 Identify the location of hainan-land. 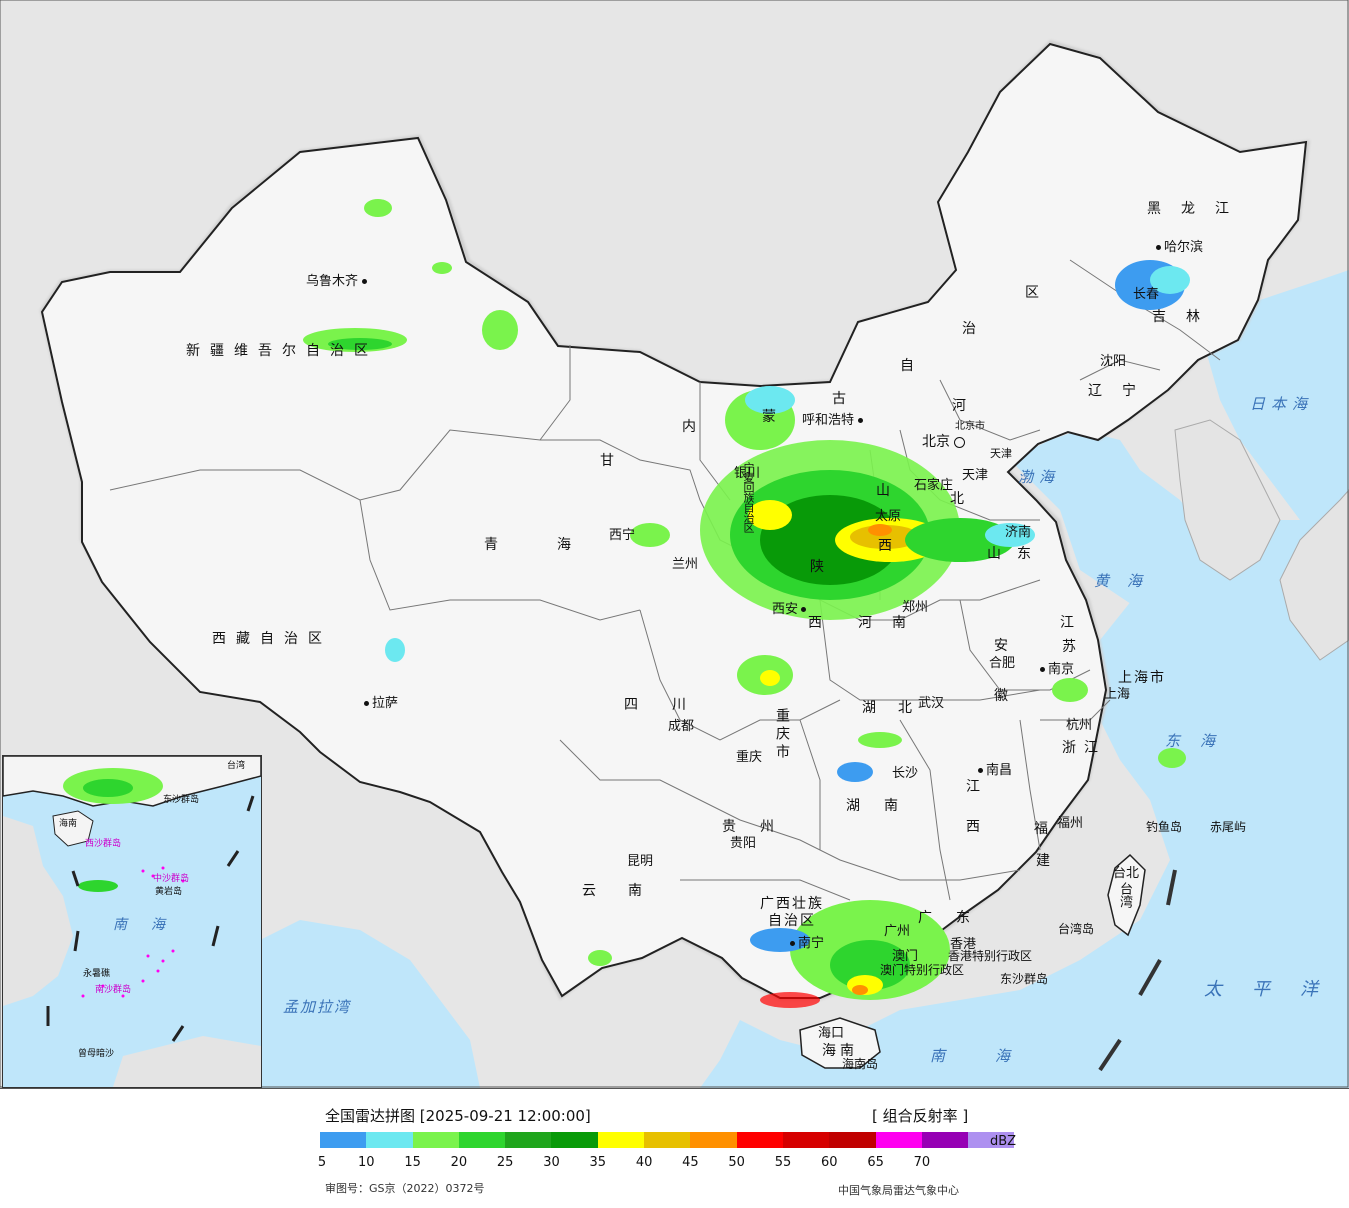
(840, 1043).